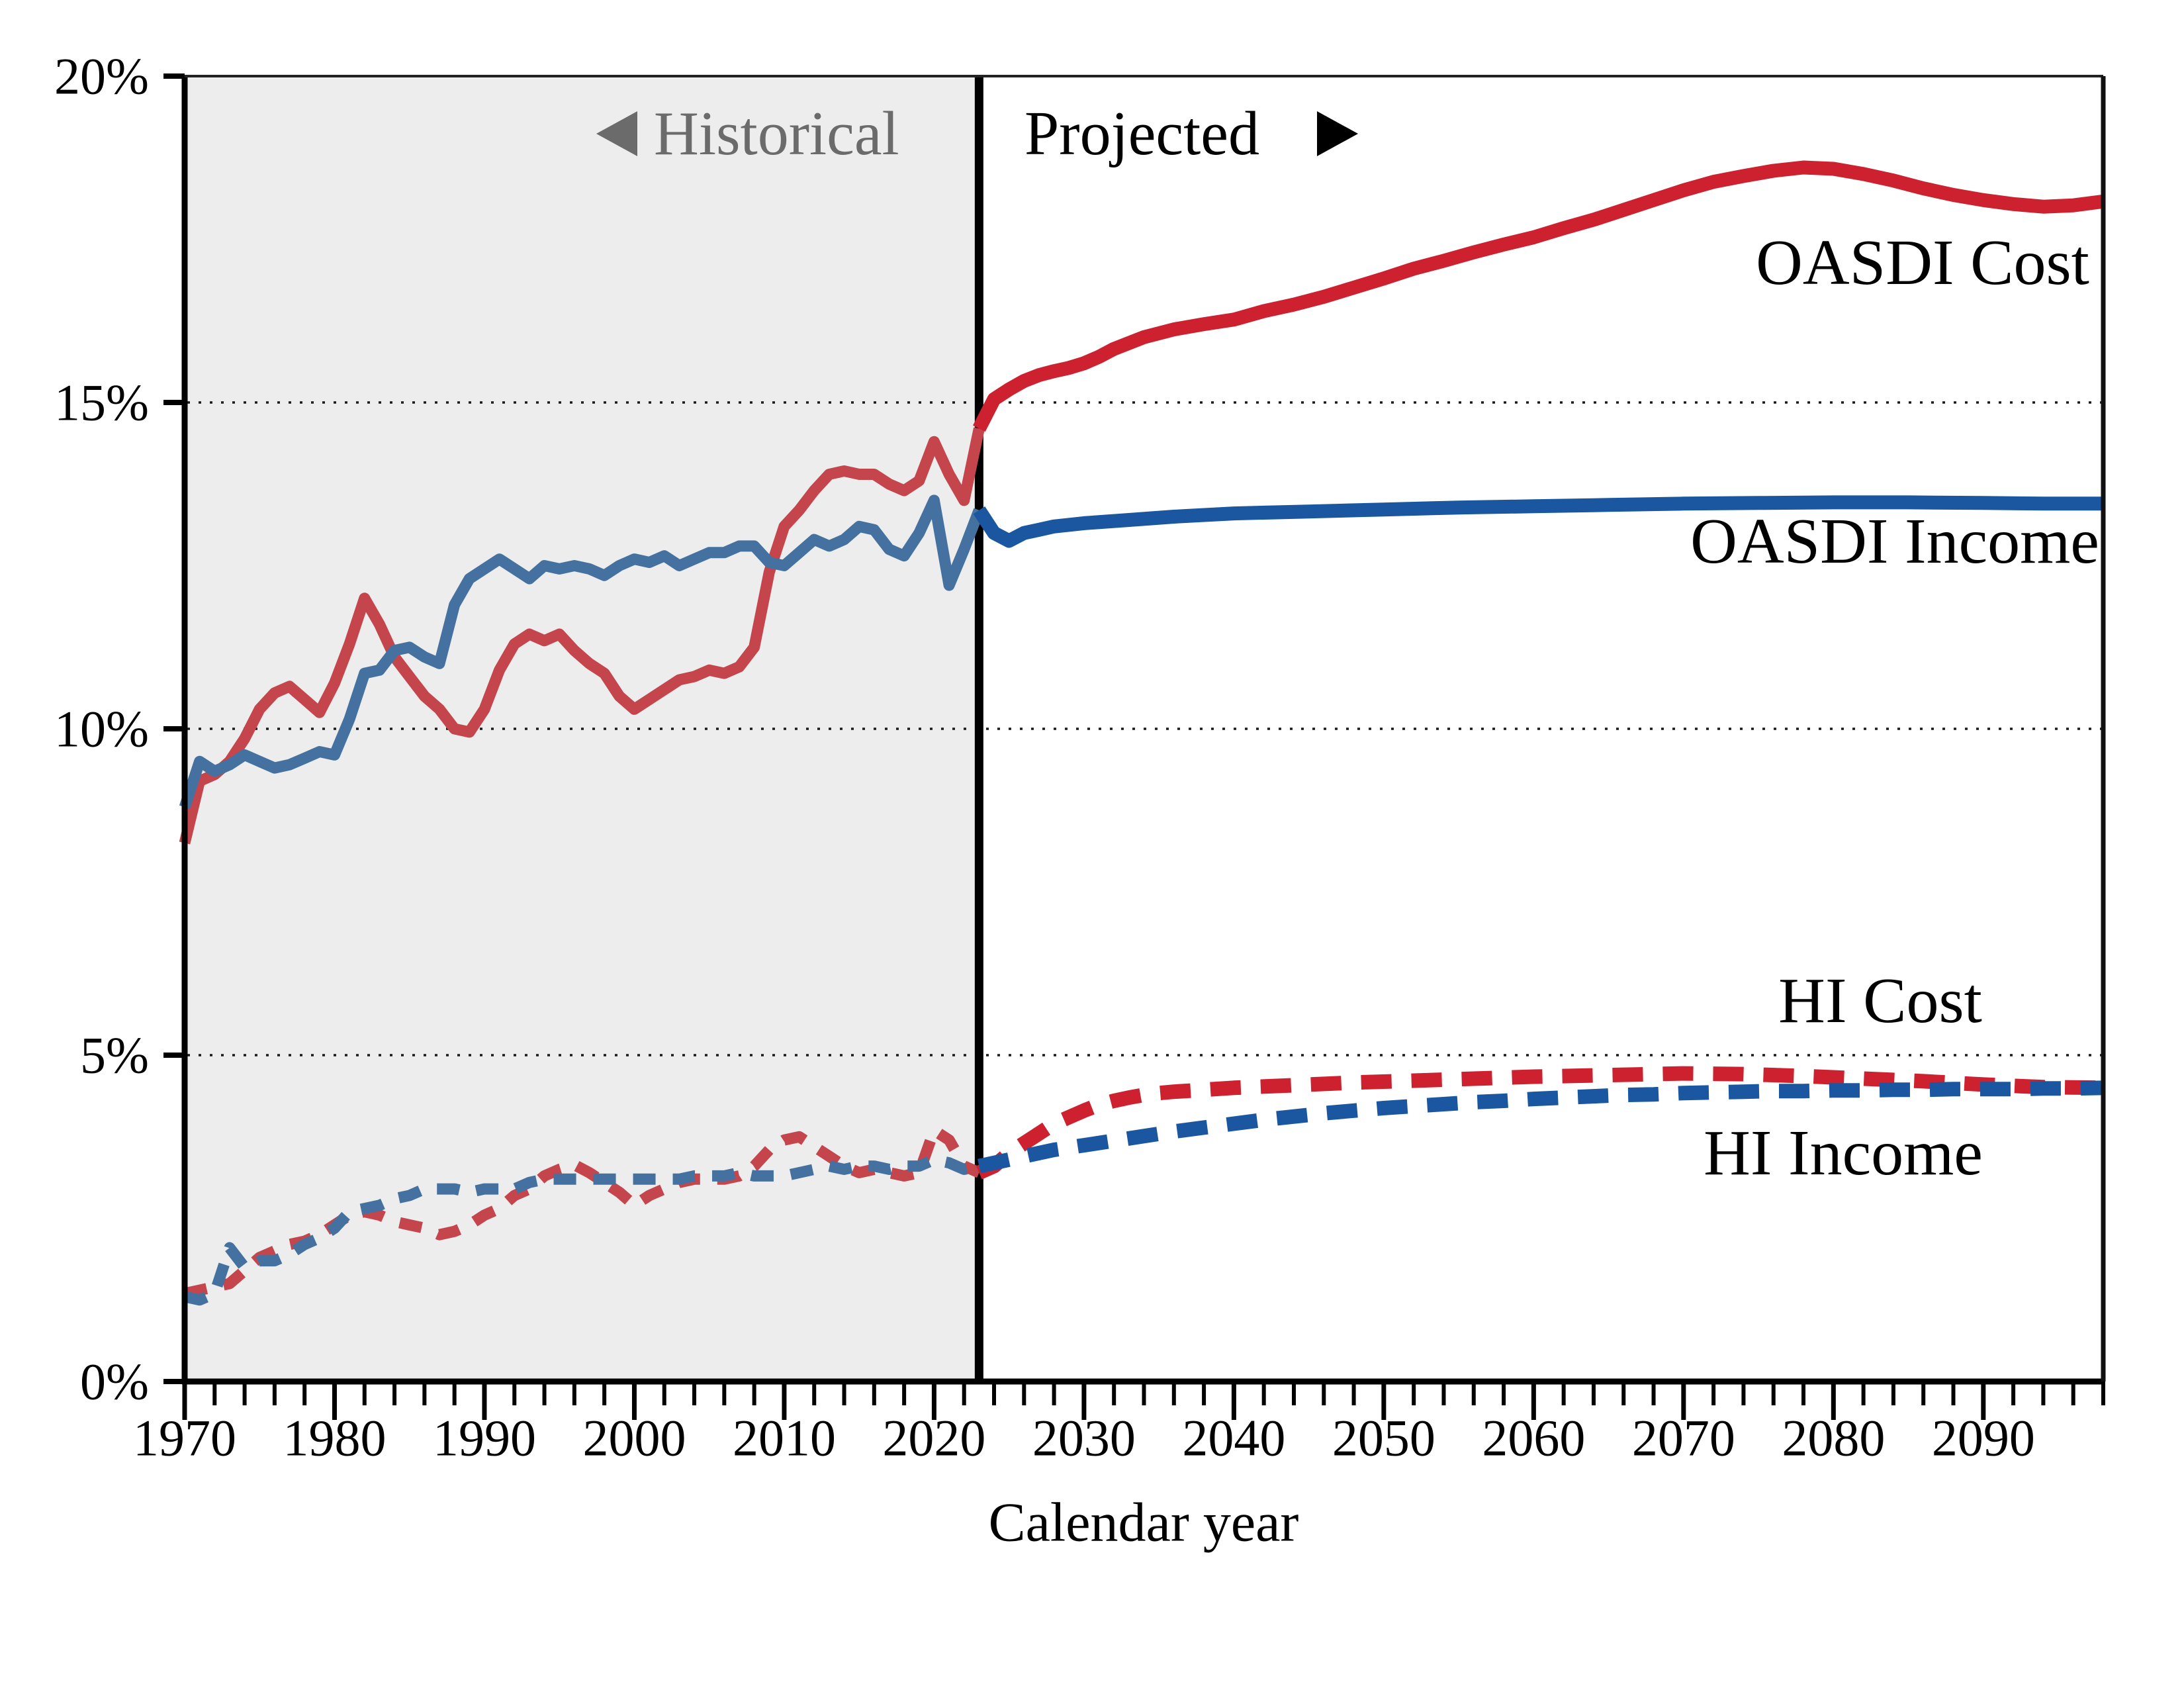  What do you see at coordinates (114, 1382) in the screenshot?
I see `y-tick-label-0: 0%` at bounding box center [114, 1382].